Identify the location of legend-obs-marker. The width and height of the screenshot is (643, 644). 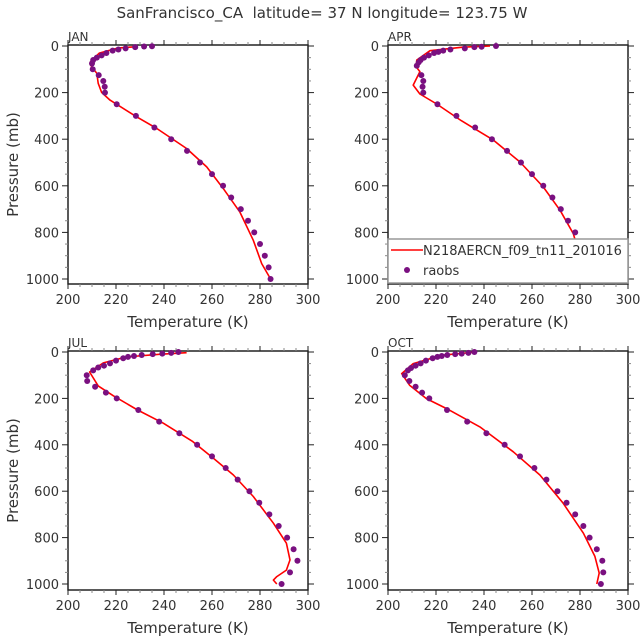
(407, 270).